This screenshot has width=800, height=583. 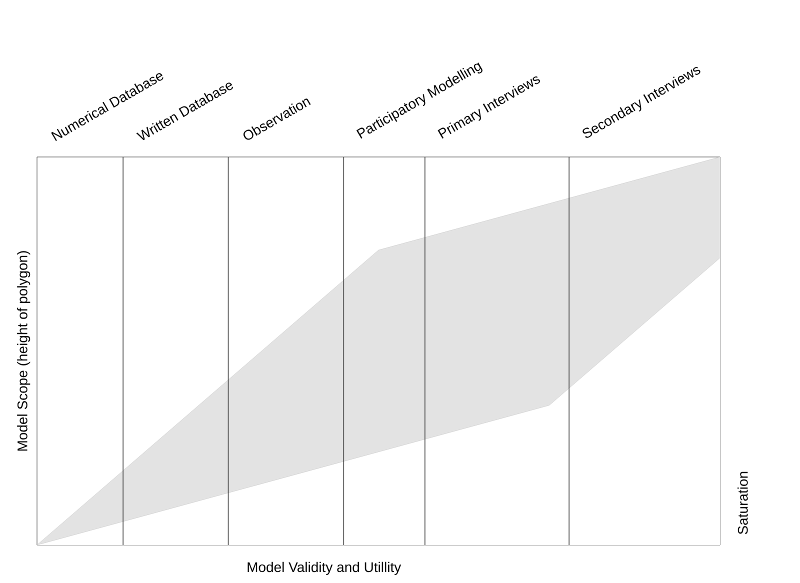 What do you see at coordinates (743, 503) in the screenshot?
I see `y2-axis-title: Saturation` at bounding box center [743, 503].